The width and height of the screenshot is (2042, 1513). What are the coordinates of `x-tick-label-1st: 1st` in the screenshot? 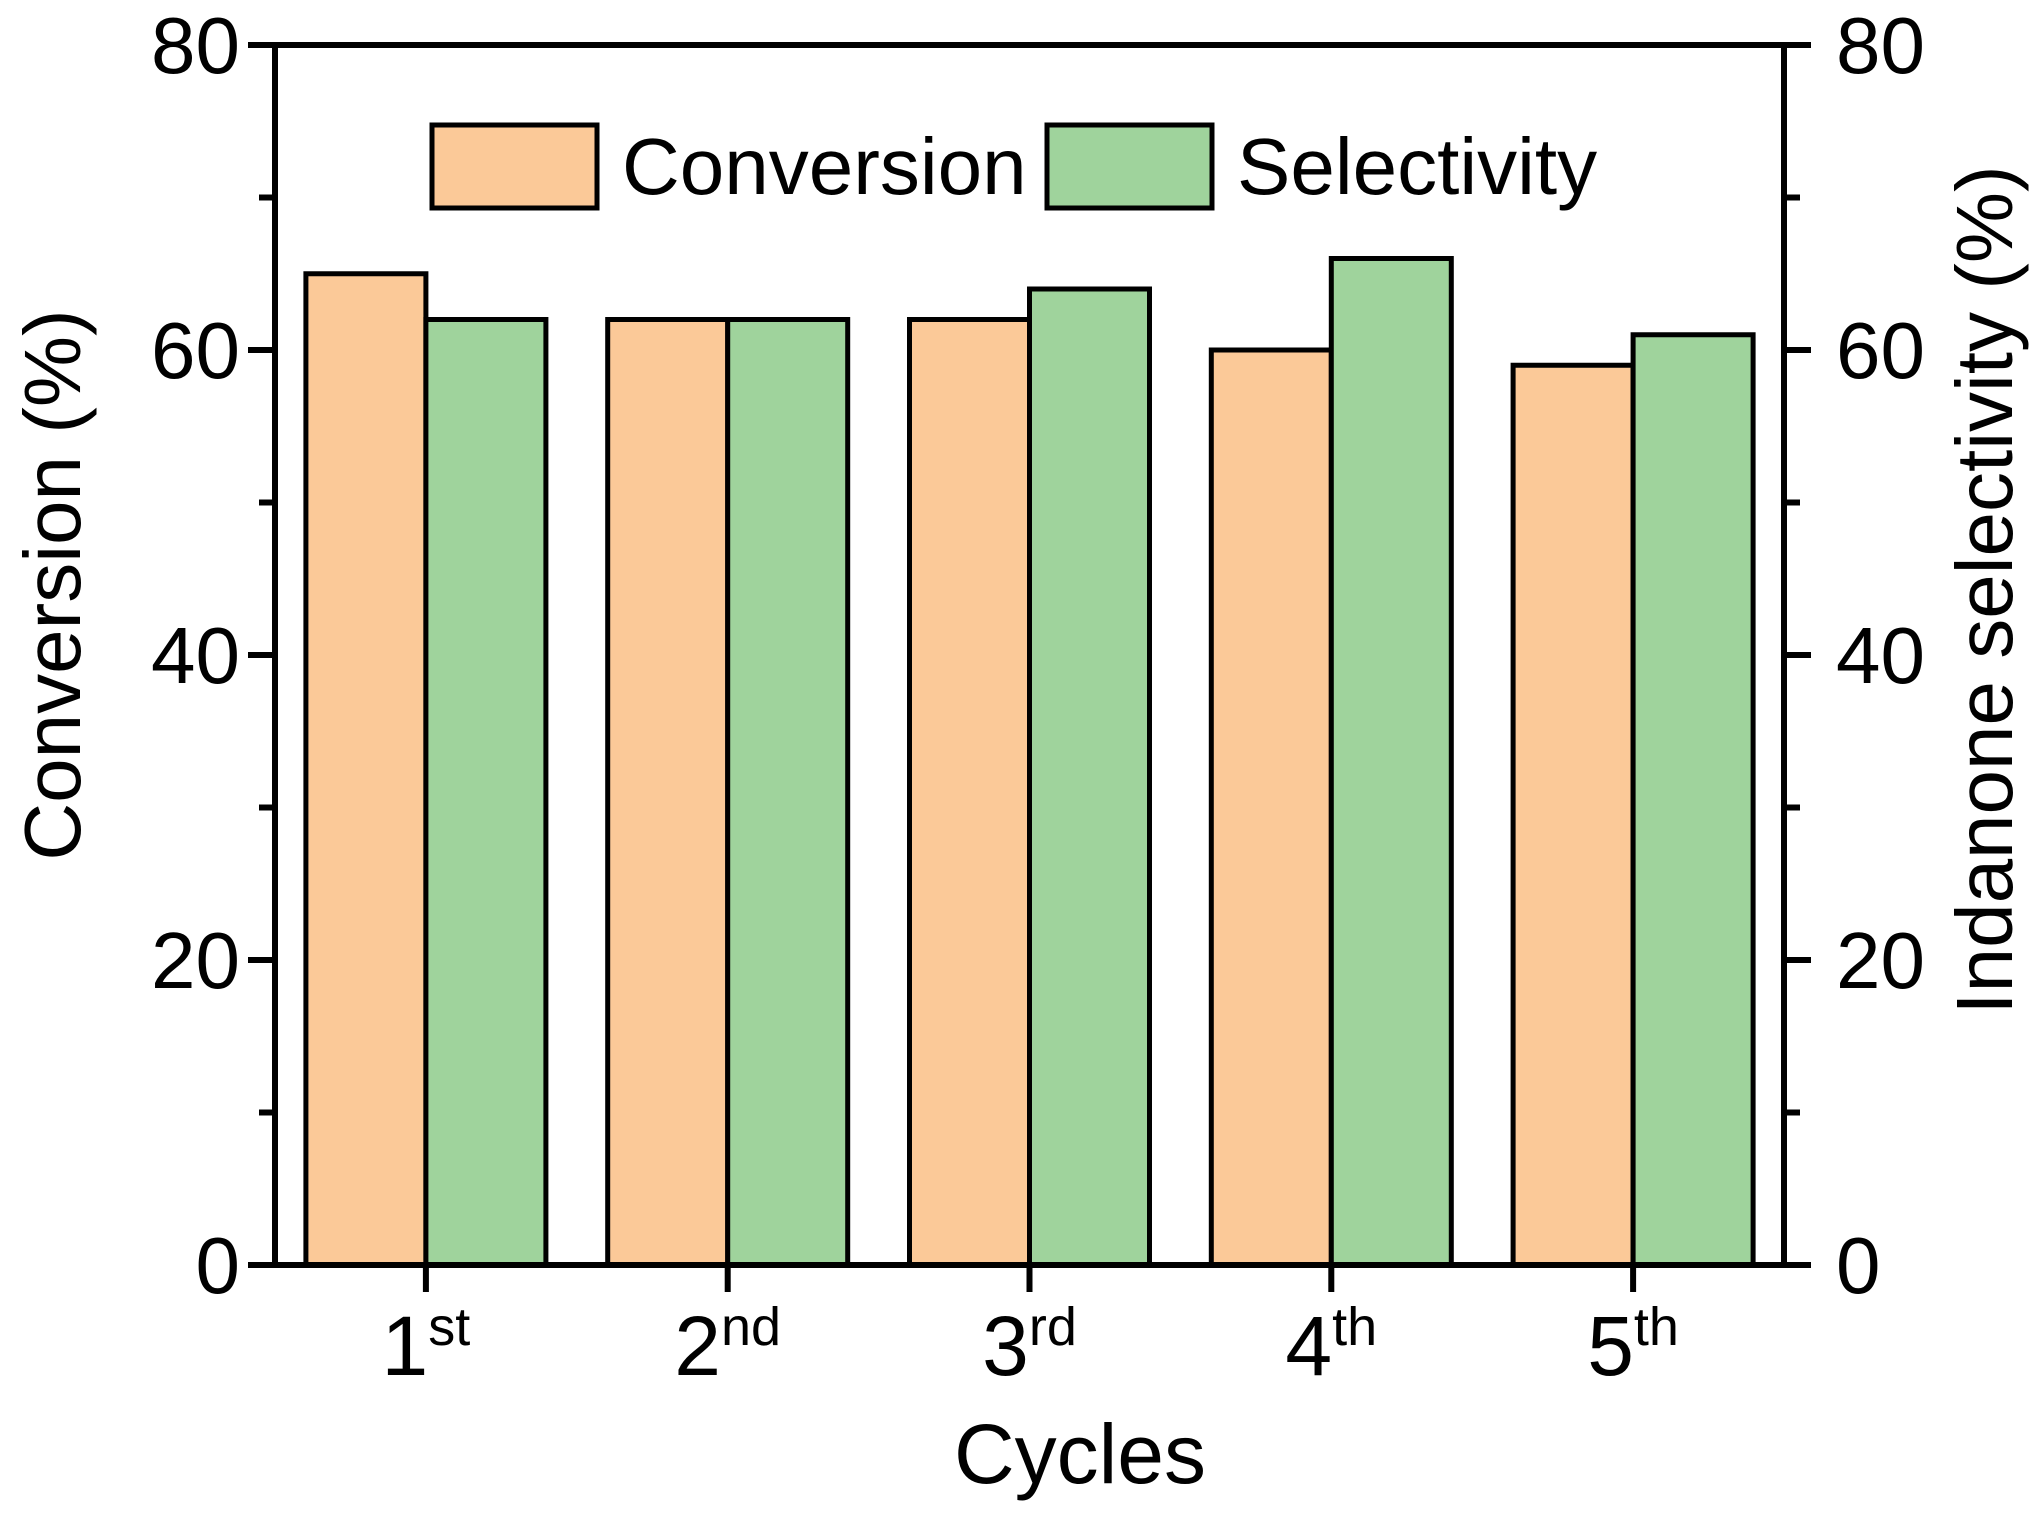 It's located at (426, 1345).